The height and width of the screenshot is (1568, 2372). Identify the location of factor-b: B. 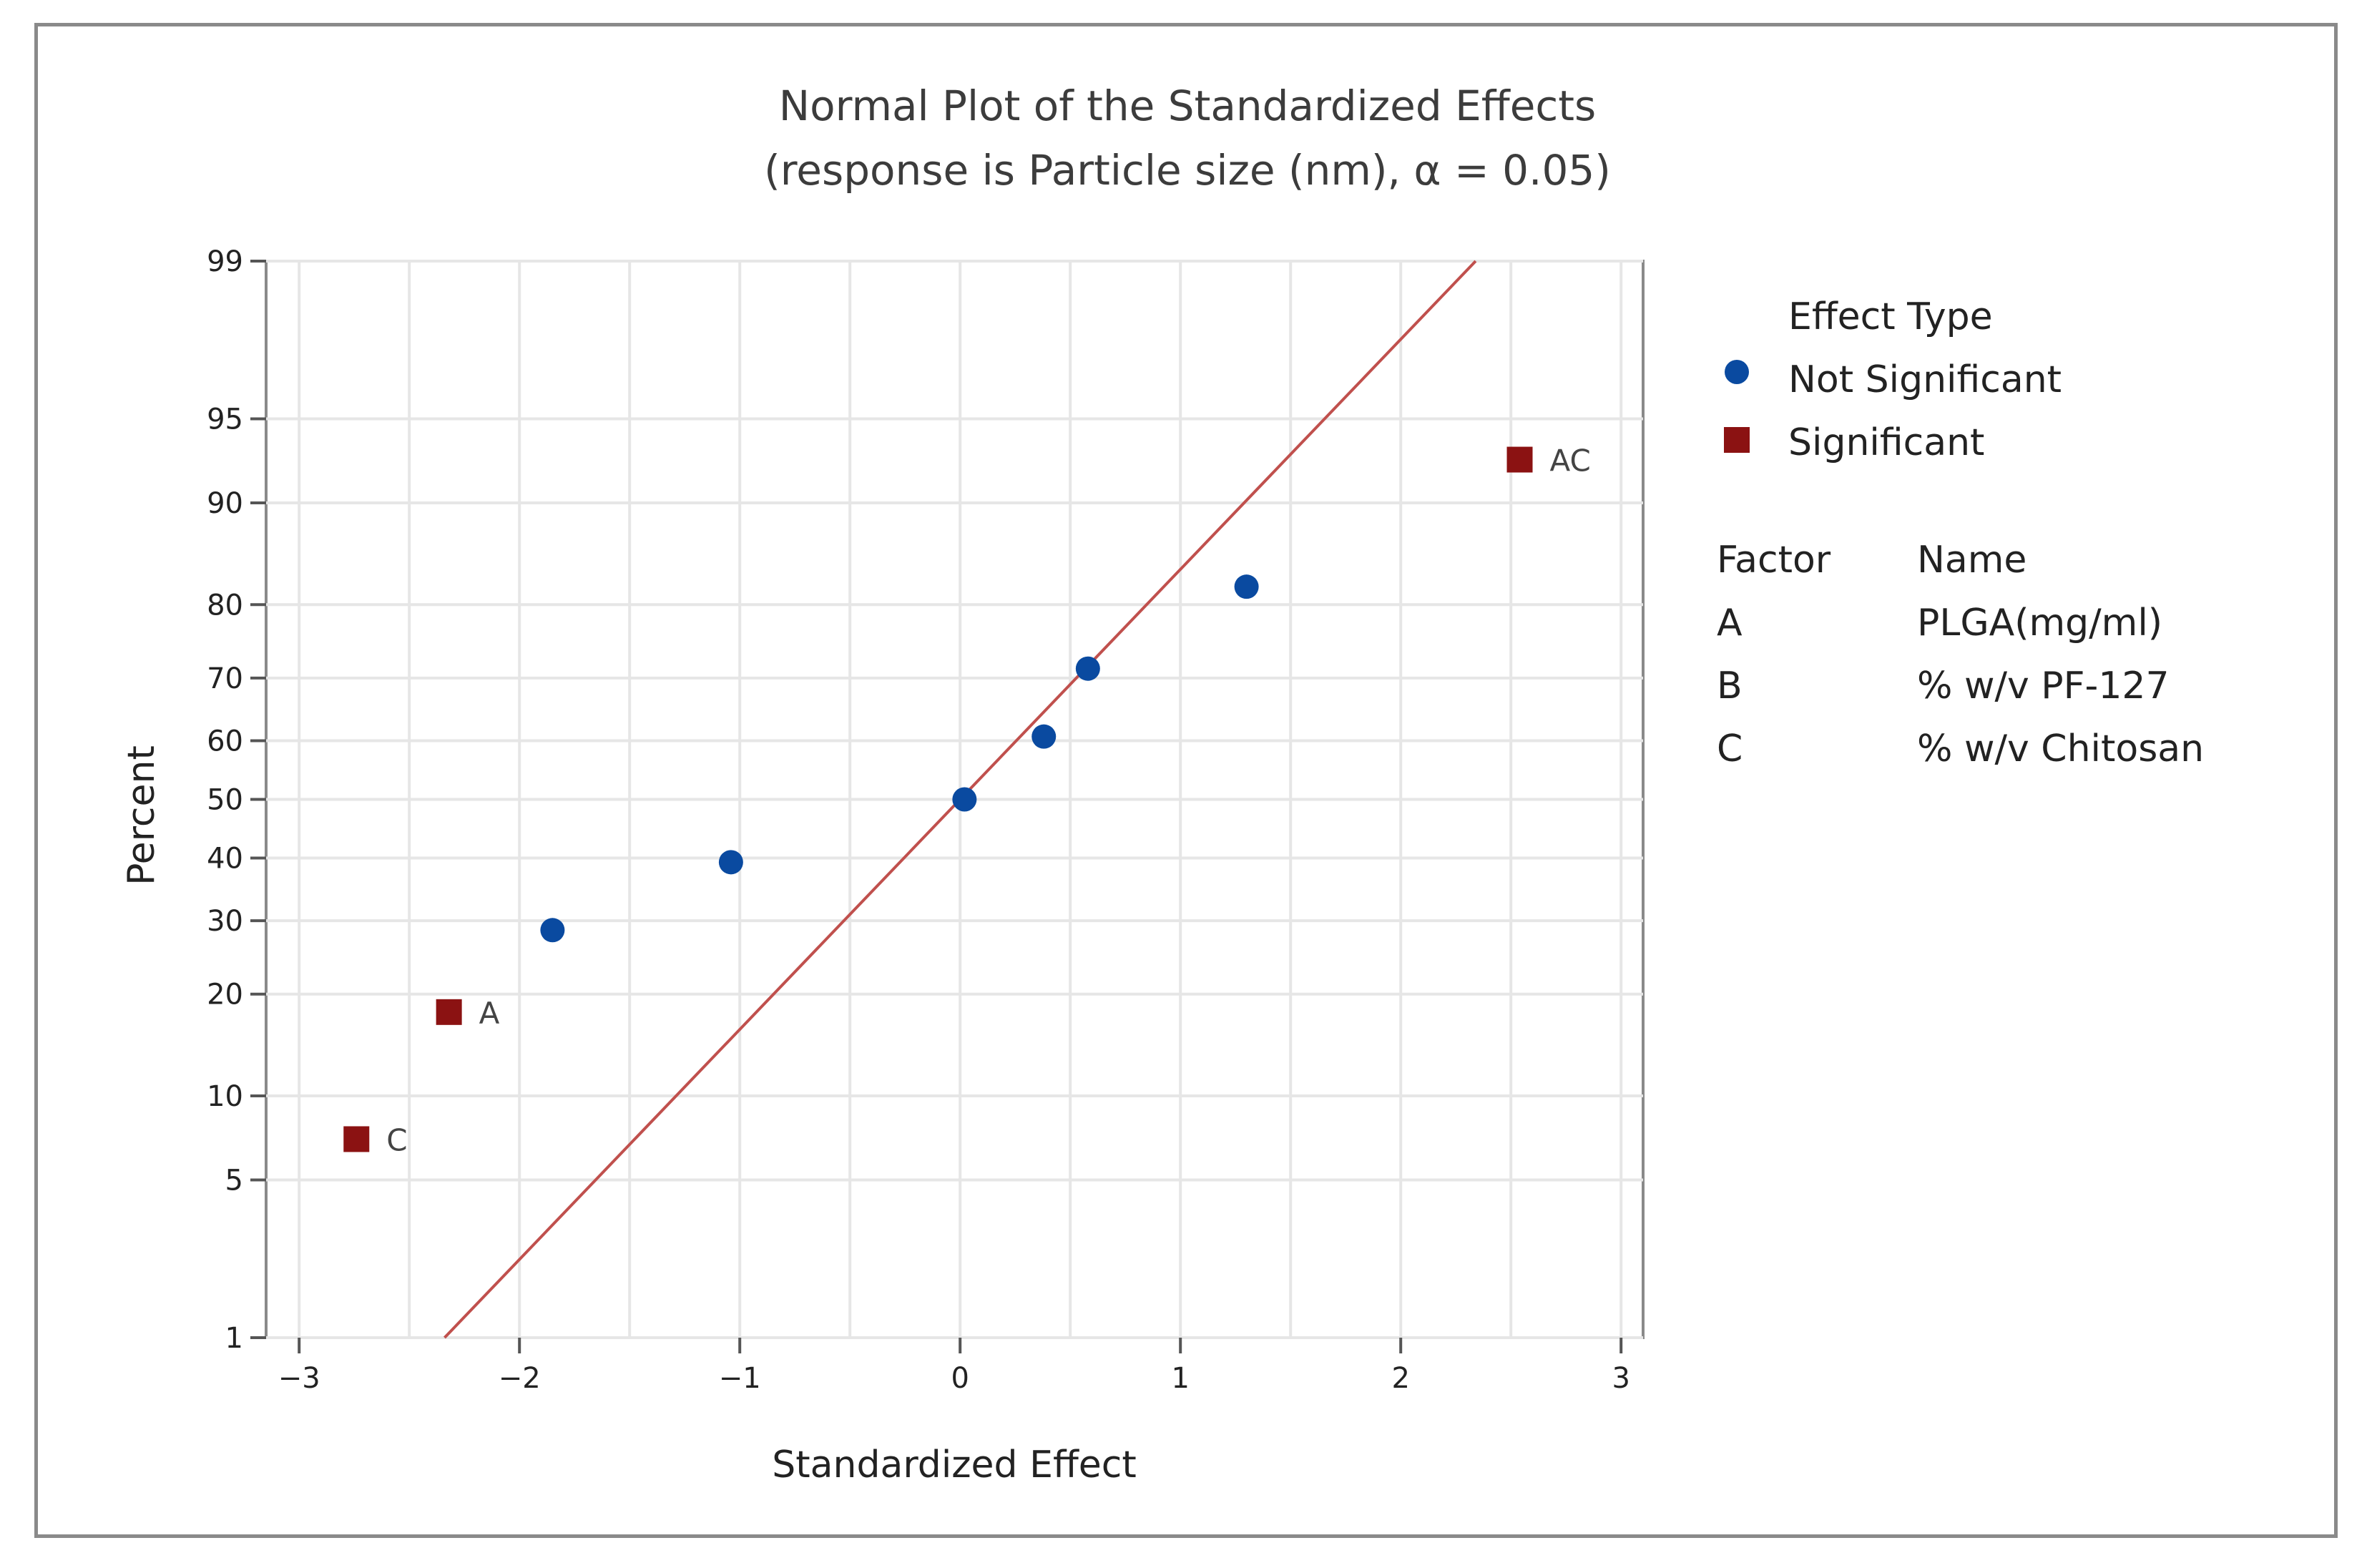
(1730, 686).